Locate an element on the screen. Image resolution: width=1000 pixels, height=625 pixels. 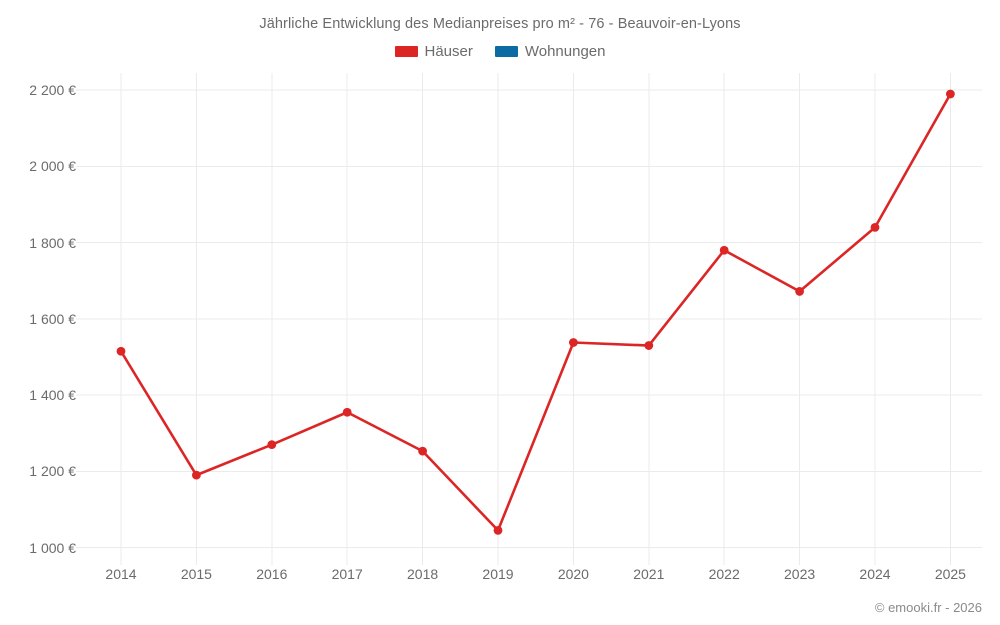
legend-item-wohnungen: Wohnungen is located at coordinates (550, 51).